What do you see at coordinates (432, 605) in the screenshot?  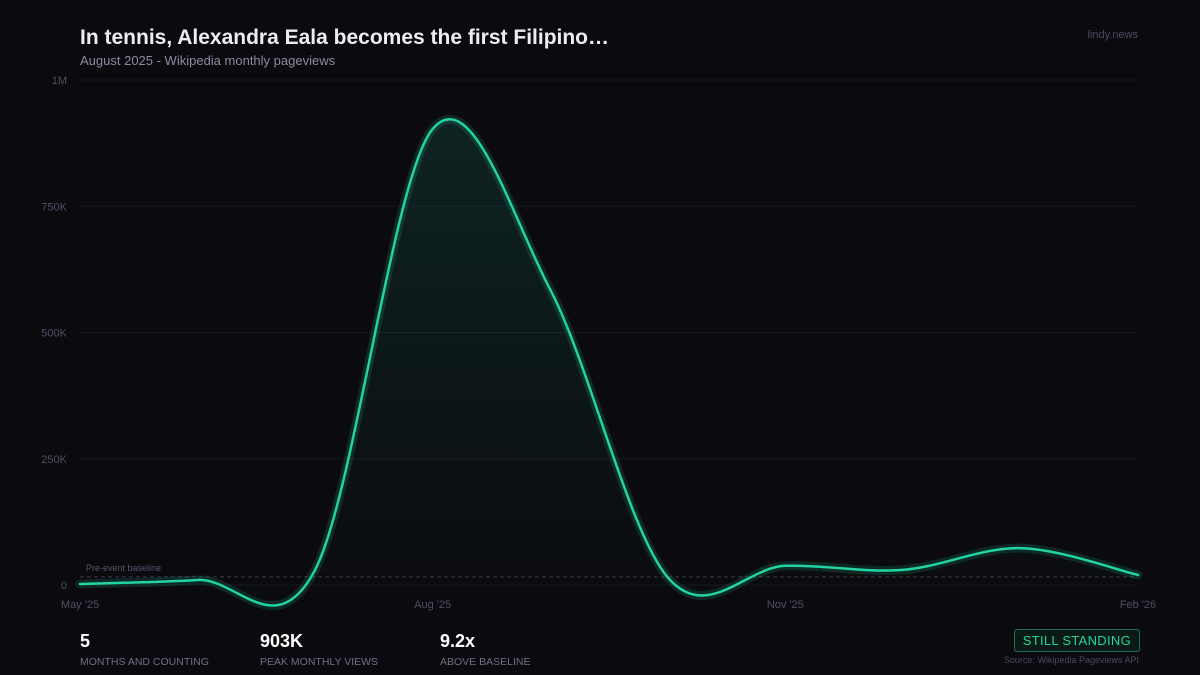 I see `x-tick-label: Aug '25` at bounding box center [432, 605].